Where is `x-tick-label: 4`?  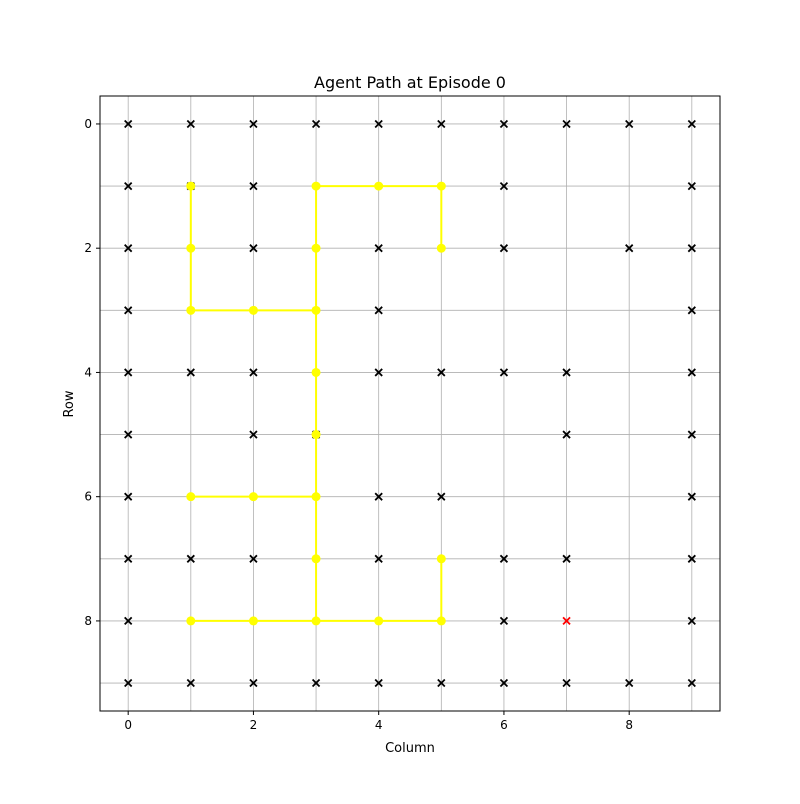 x-tick-label: 4 is located at coordinates (379, 725).